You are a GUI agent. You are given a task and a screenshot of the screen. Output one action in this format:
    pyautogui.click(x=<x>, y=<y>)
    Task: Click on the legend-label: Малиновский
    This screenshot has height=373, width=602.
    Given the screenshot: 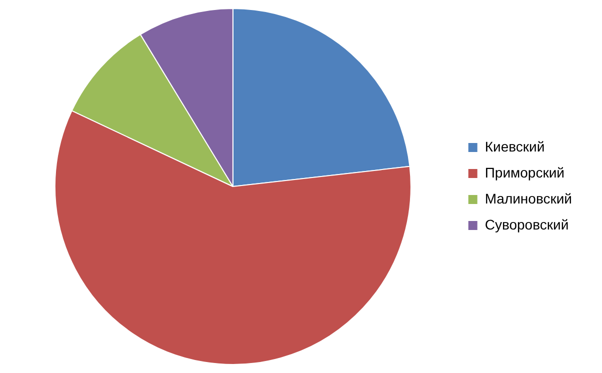 What is the action you would take?
    pyautogui.click(x=528, y=198)
    